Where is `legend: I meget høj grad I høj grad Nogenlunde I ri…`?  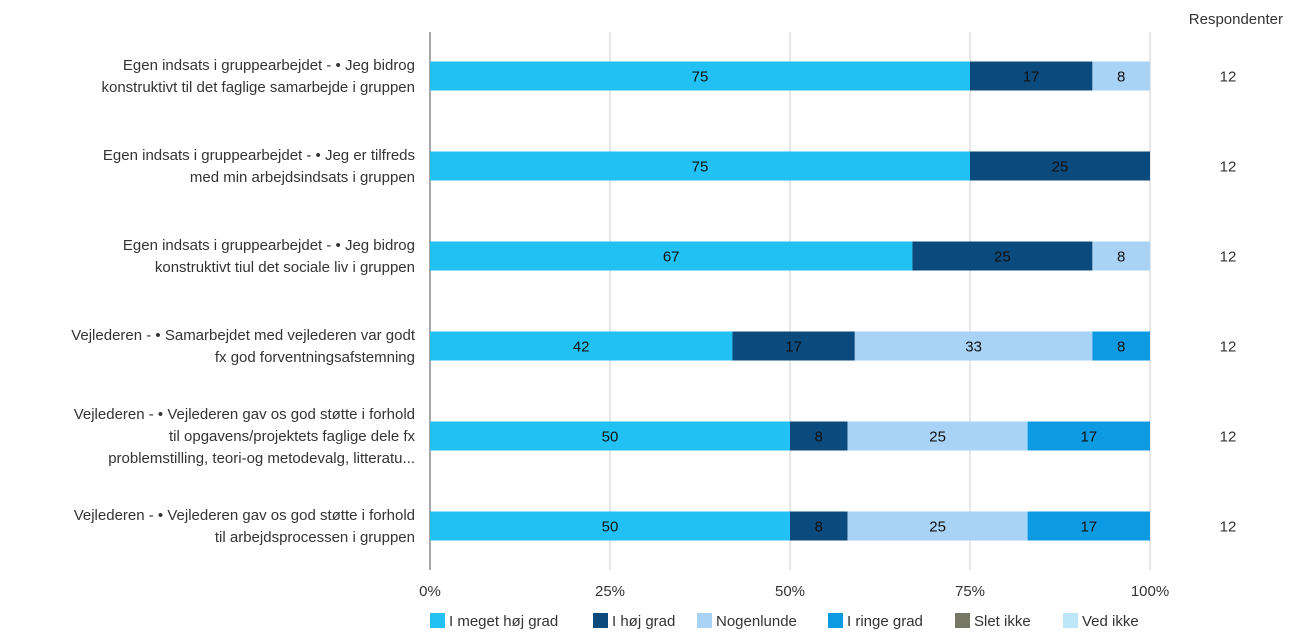 legend: I meget høj grad I høj grad Nogenlunde I ri… is located at coordinates (784, 621).